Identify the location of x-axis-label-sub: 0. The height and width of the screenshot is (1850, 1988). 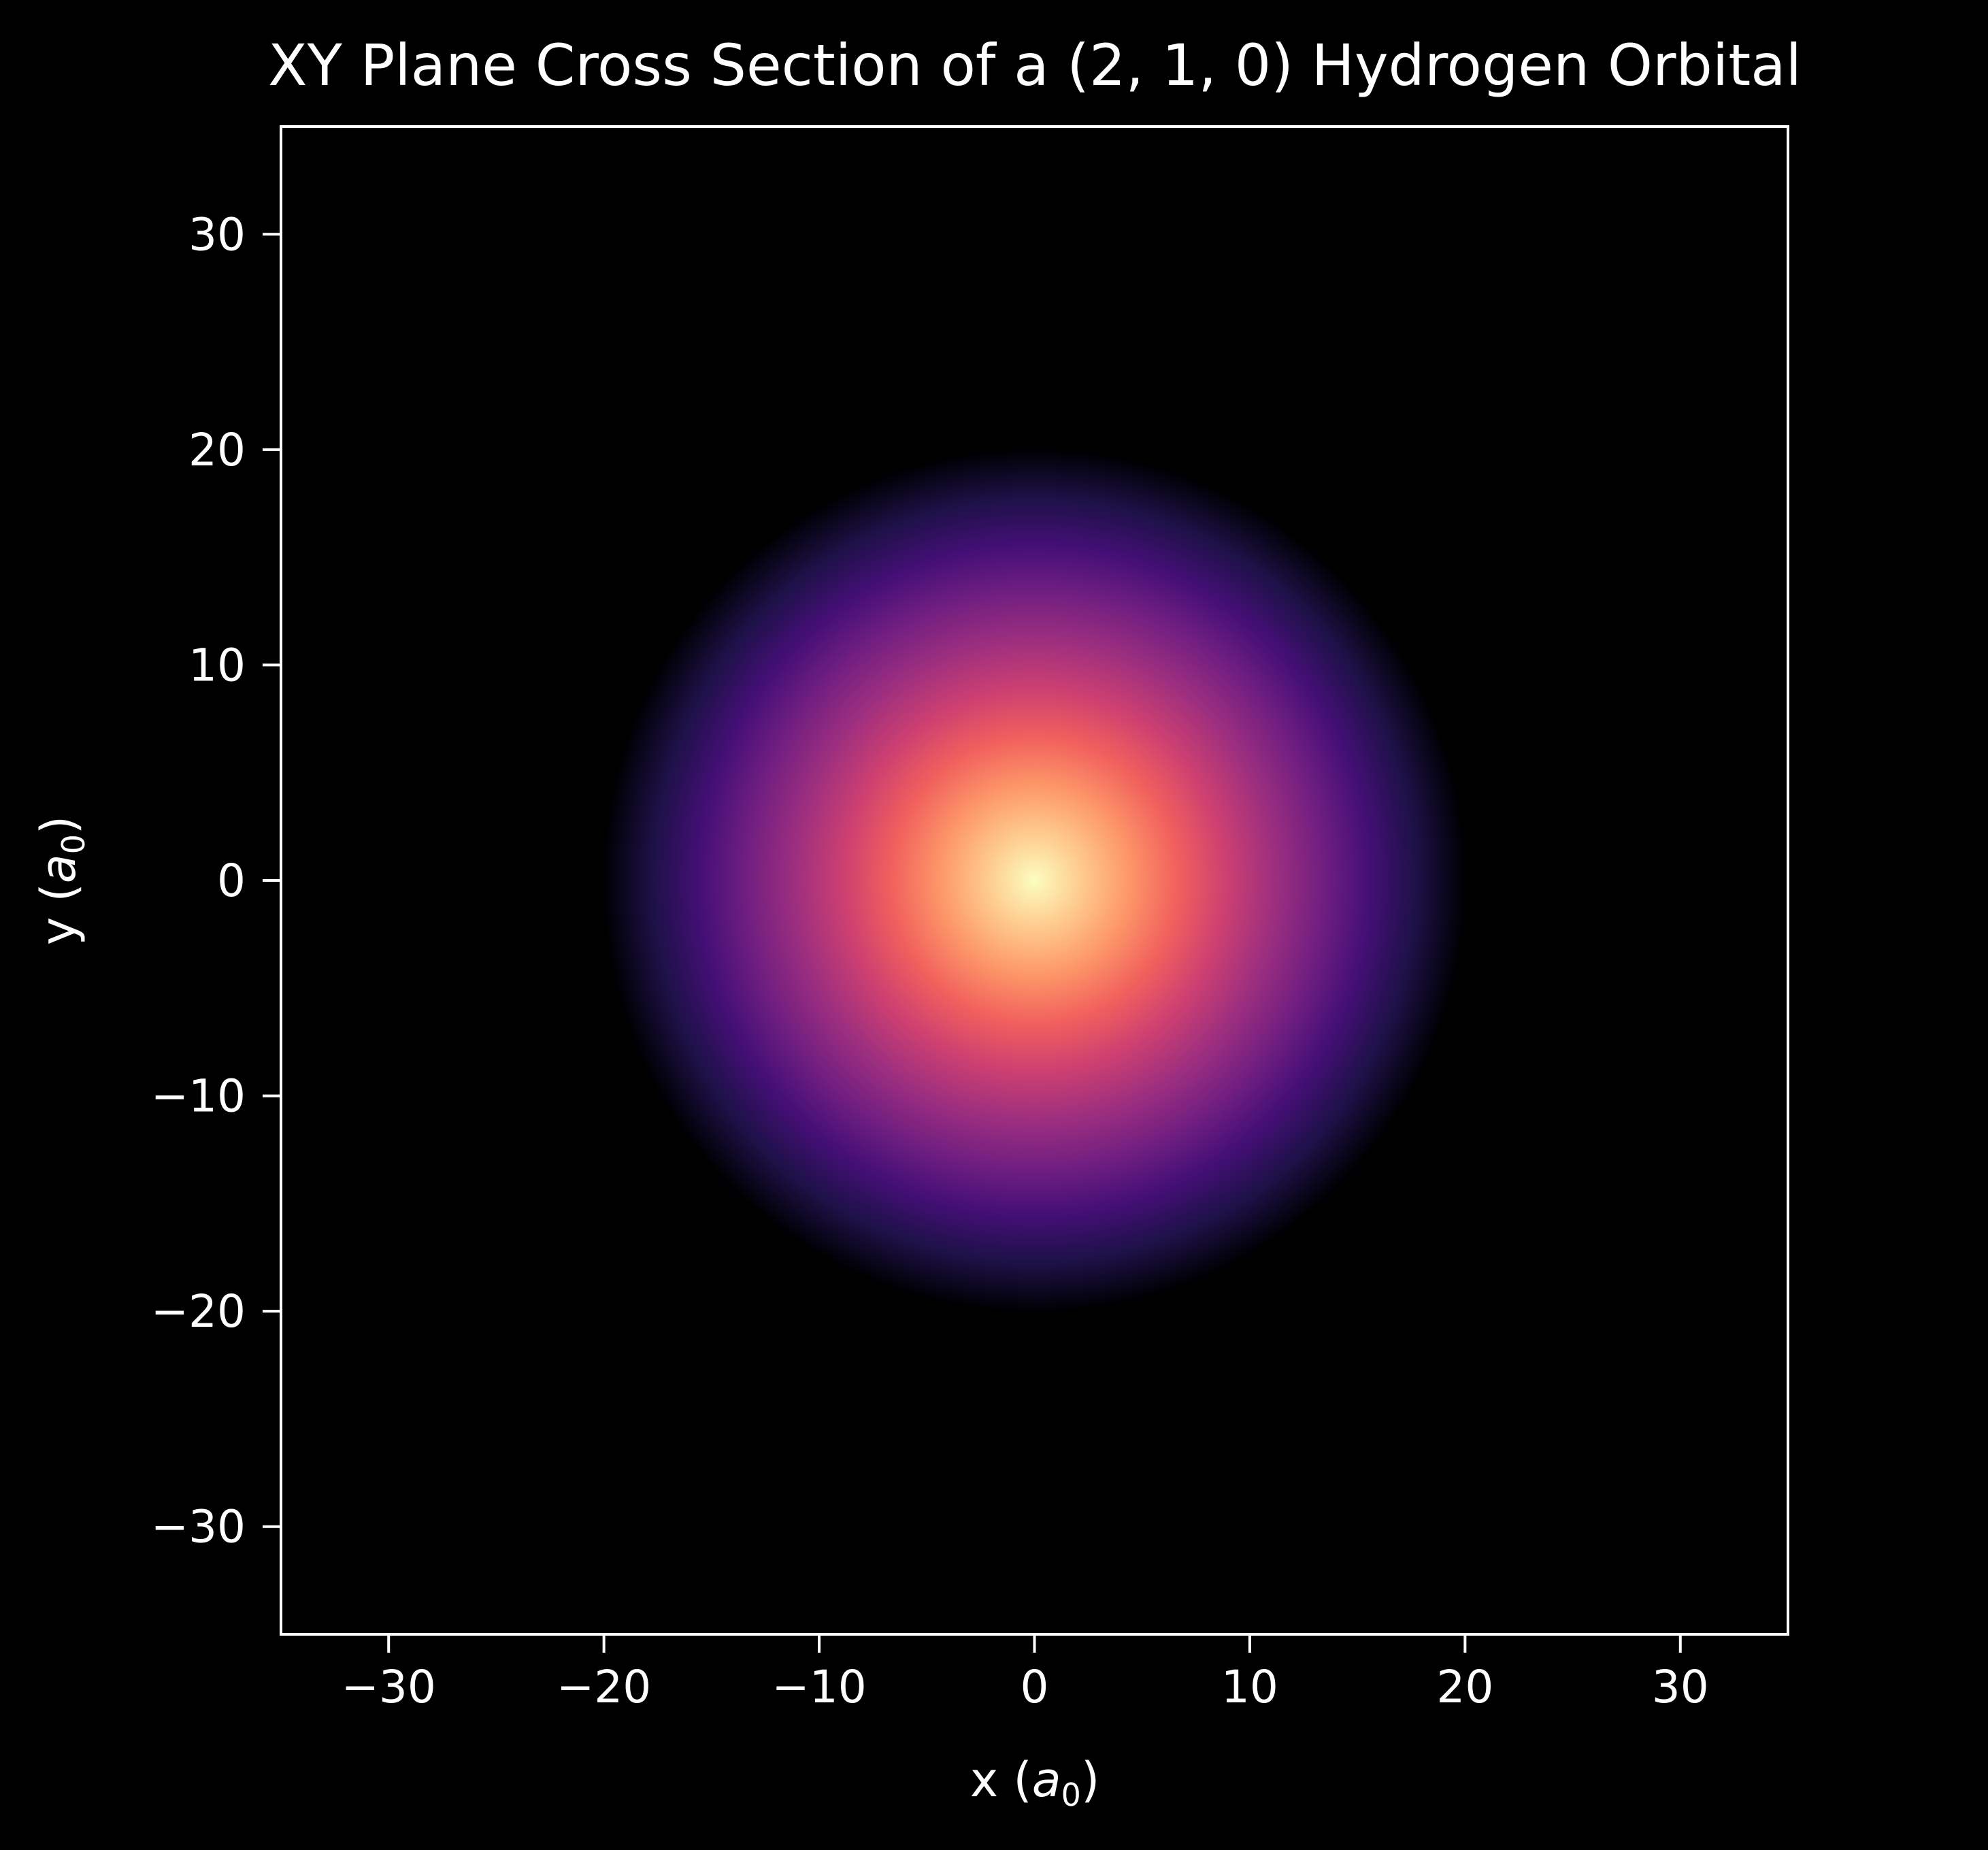
(1071, 1795).